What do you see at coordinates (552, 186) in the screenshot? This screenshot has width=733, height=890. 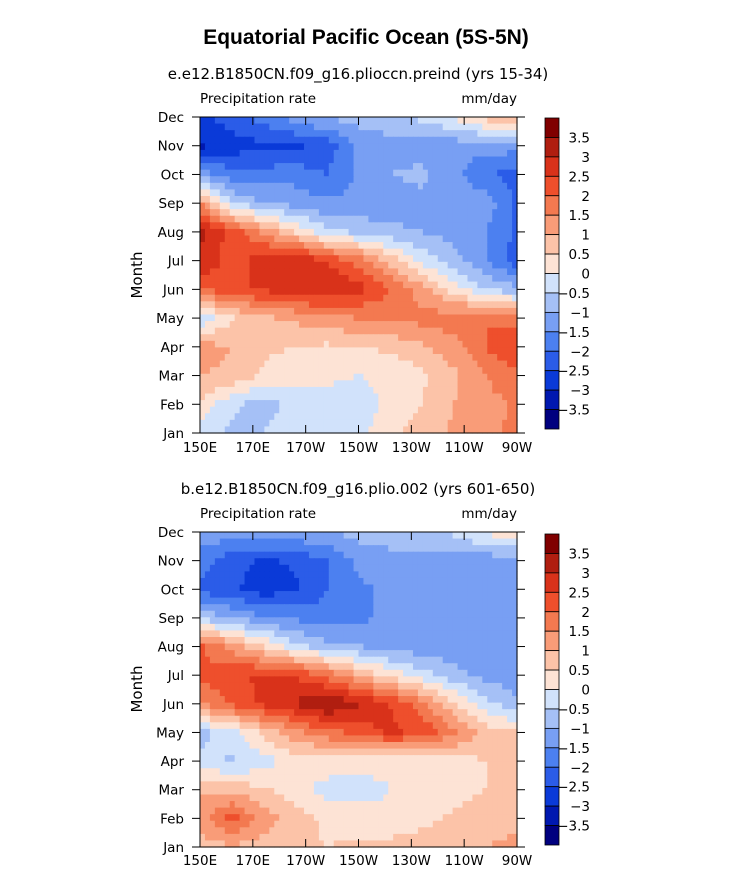 I see `colorbar-box` at bounding box center [552, 186].